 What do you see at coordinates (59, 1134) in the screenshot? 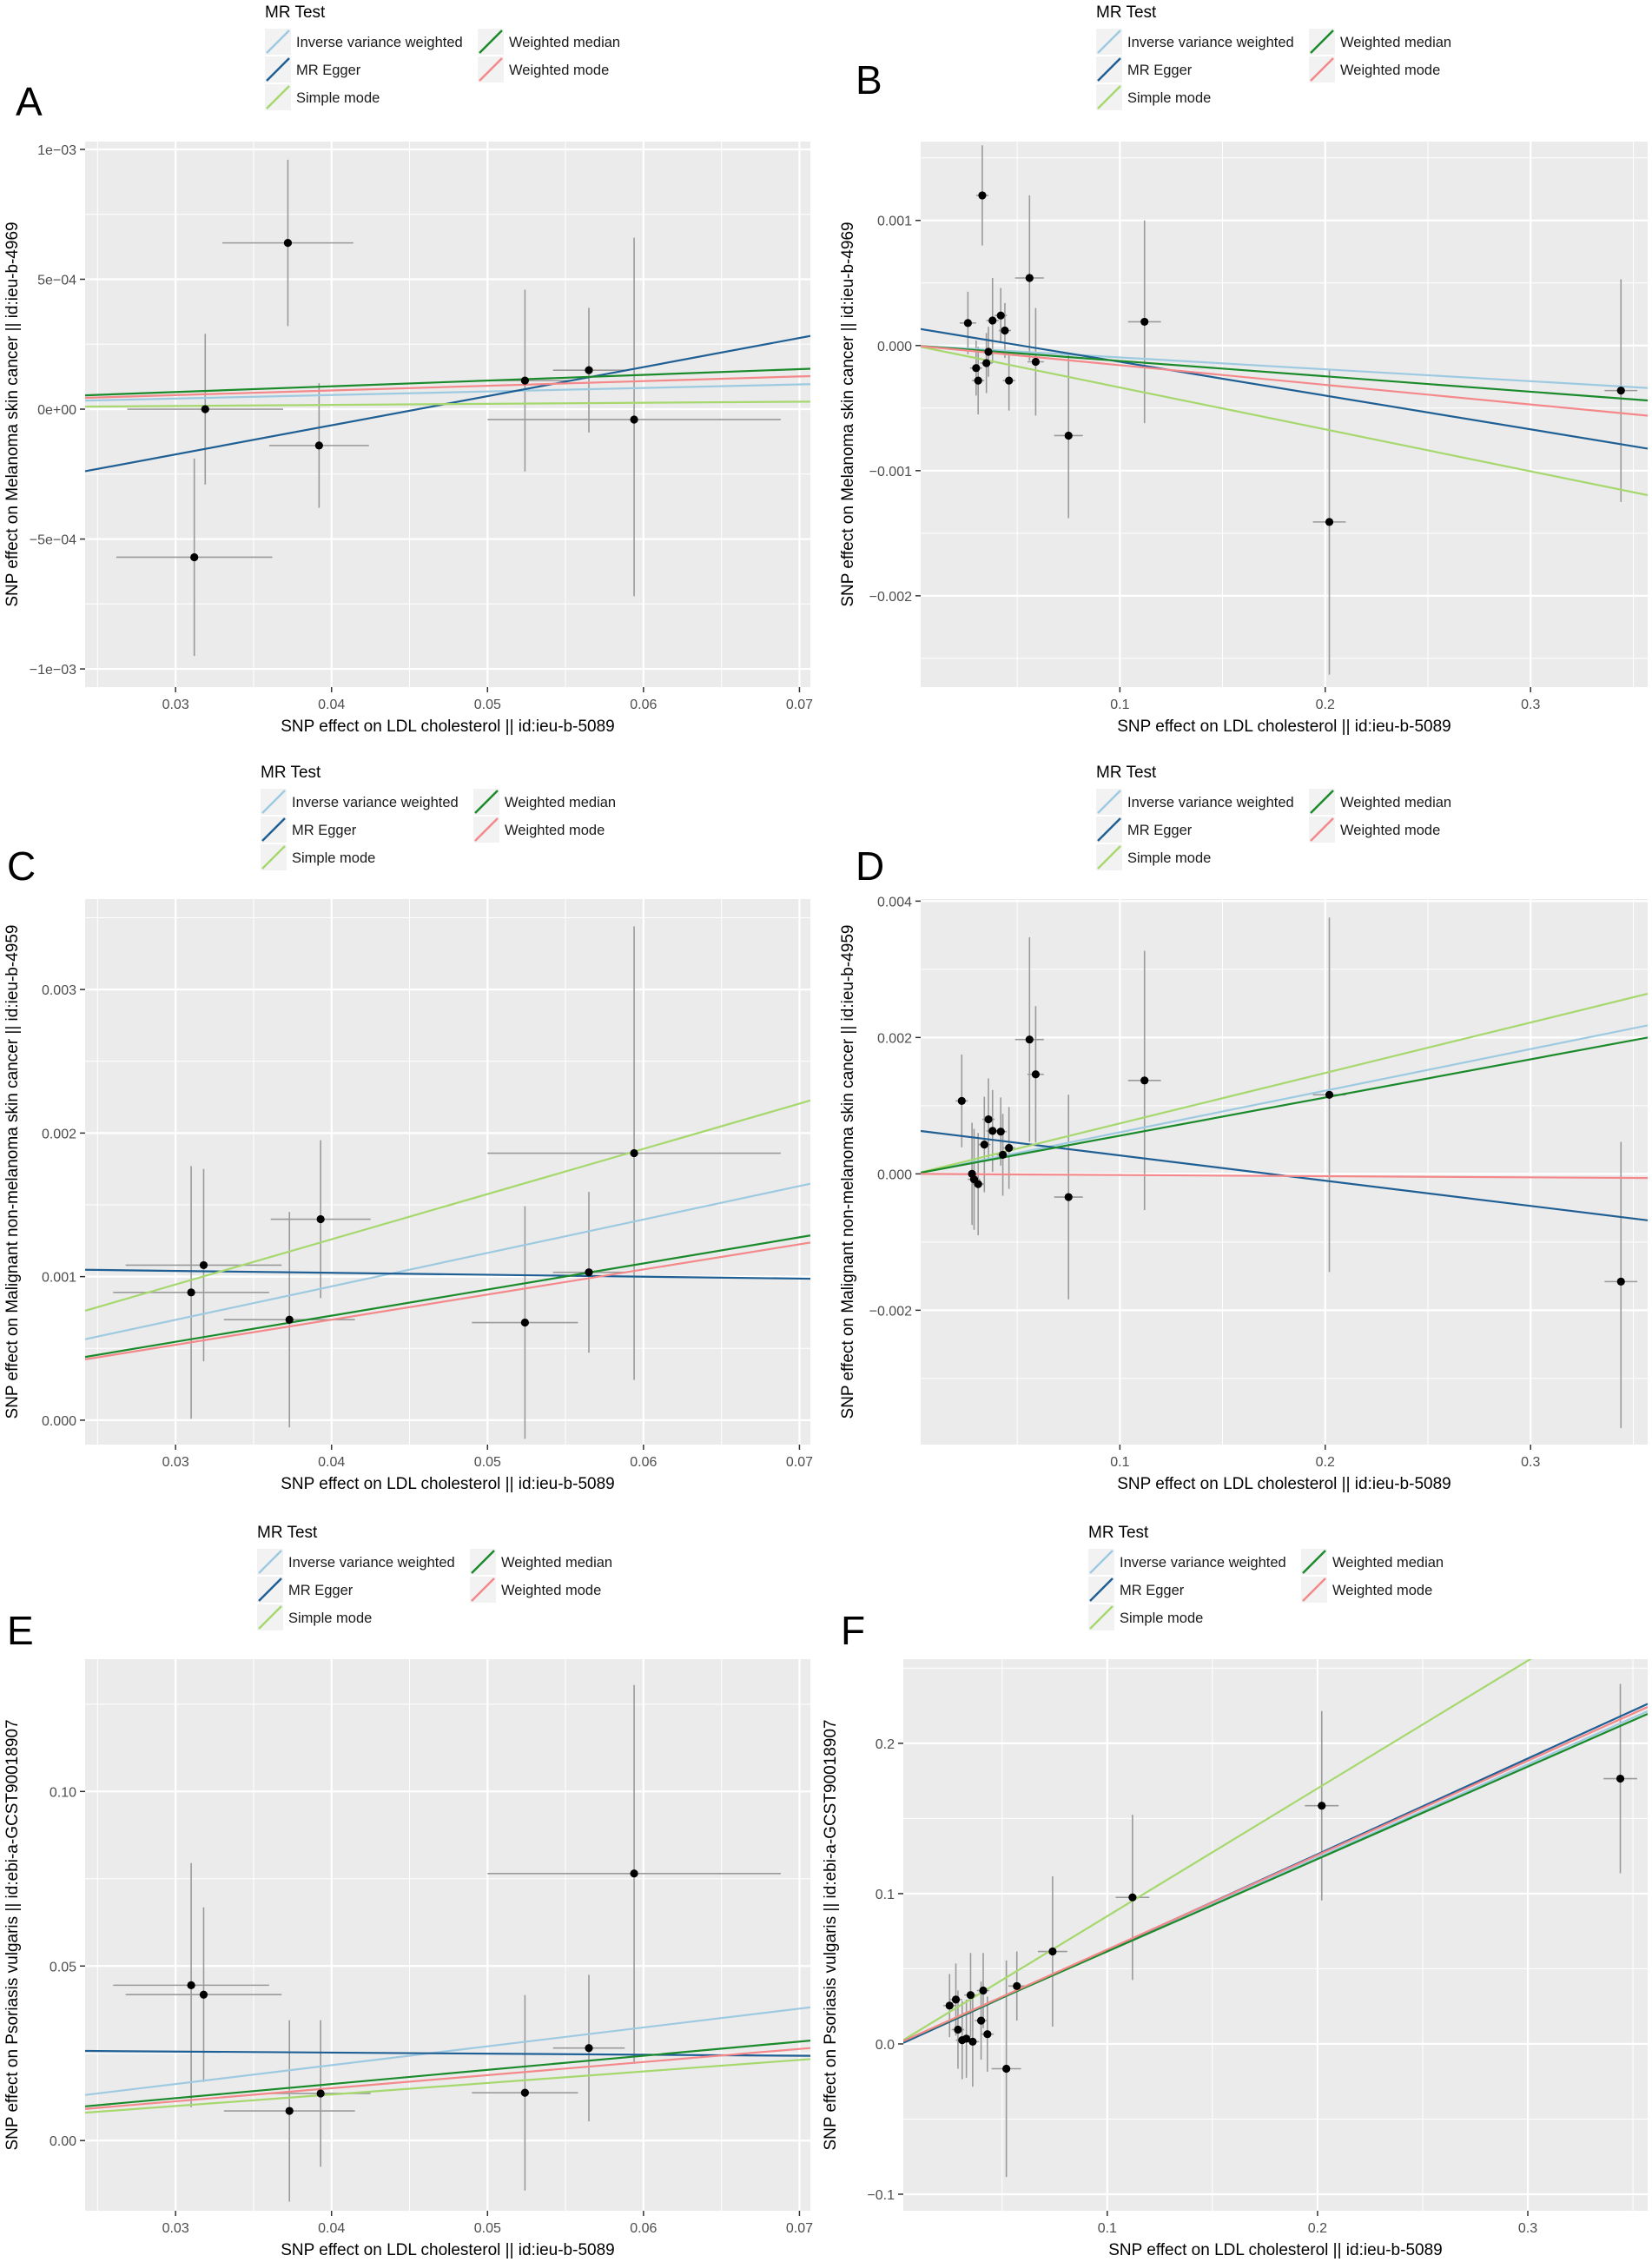
I see `y-tick-label: 0.002` at bounding box center [59, 1134].